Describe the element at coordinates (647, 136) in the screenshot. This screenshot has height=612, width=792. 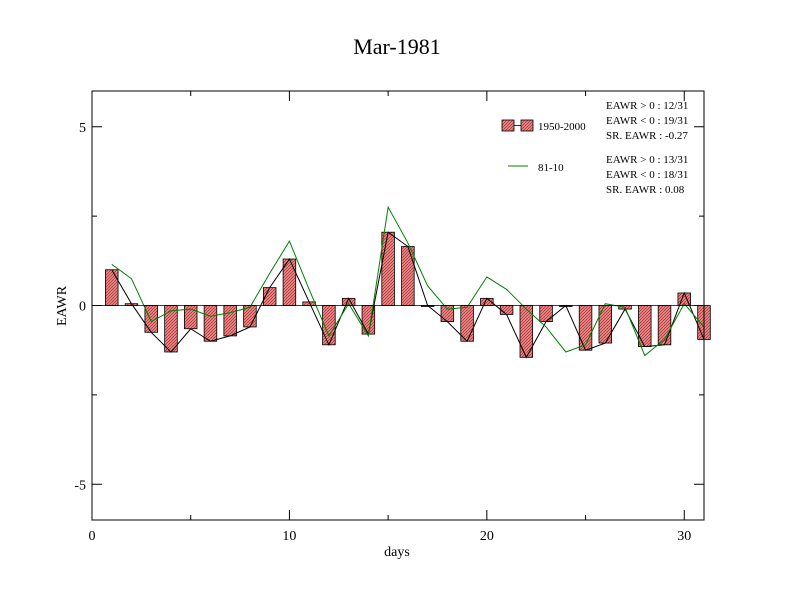
I see `stat-1950-2000-sr: SR. EAWR : -0.27` at that location.